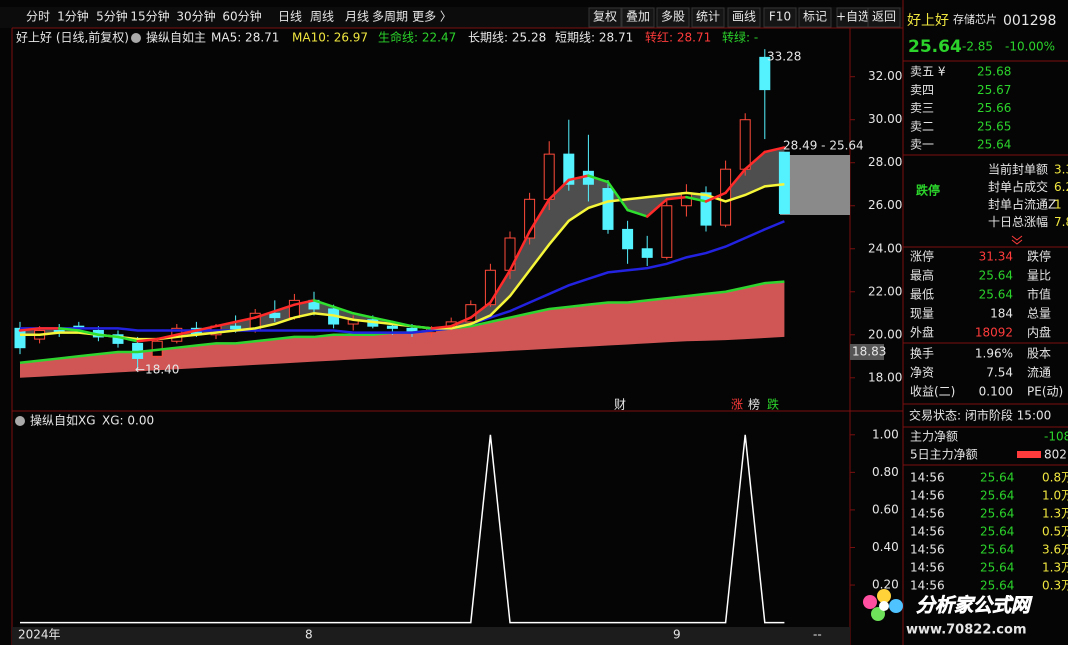 Image resolution: width=1068 pixels, height=645 pixels. Describe the element at coordinates (885, 248) in the screenshot. I see `y-tick-label: 24.00` at that location.